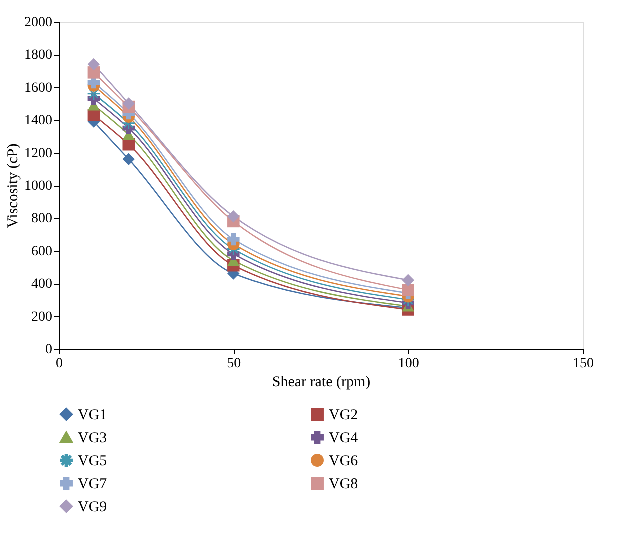 The width and height of the screenshot is (638, 559). I want to click on y-tick-label: 0, so click(49, 350).